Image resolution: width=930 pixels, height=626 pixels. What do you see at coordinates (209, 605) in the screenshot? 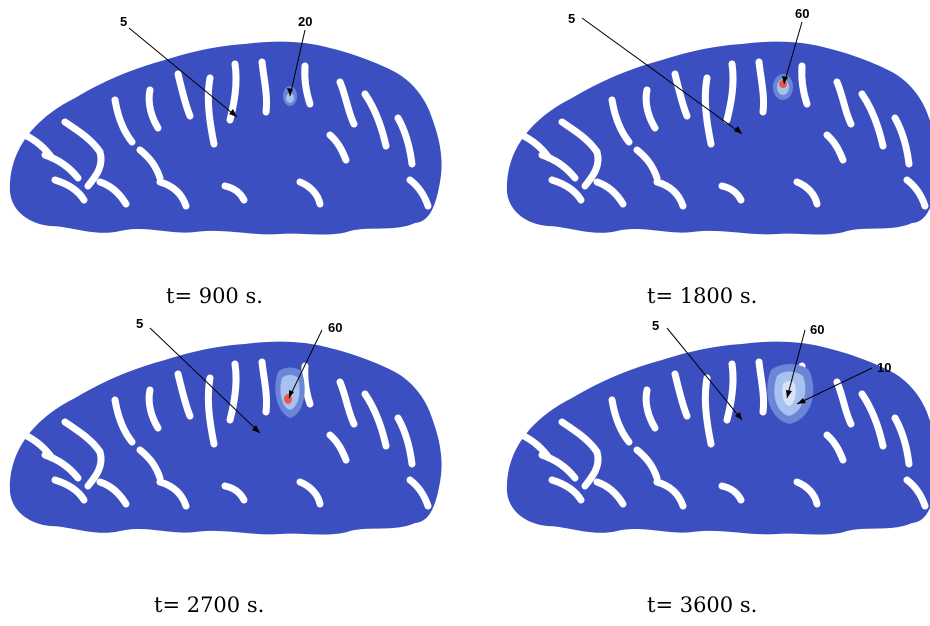
I see `panel-caption: t= 2700 s.` at bounding box center [209, 605].